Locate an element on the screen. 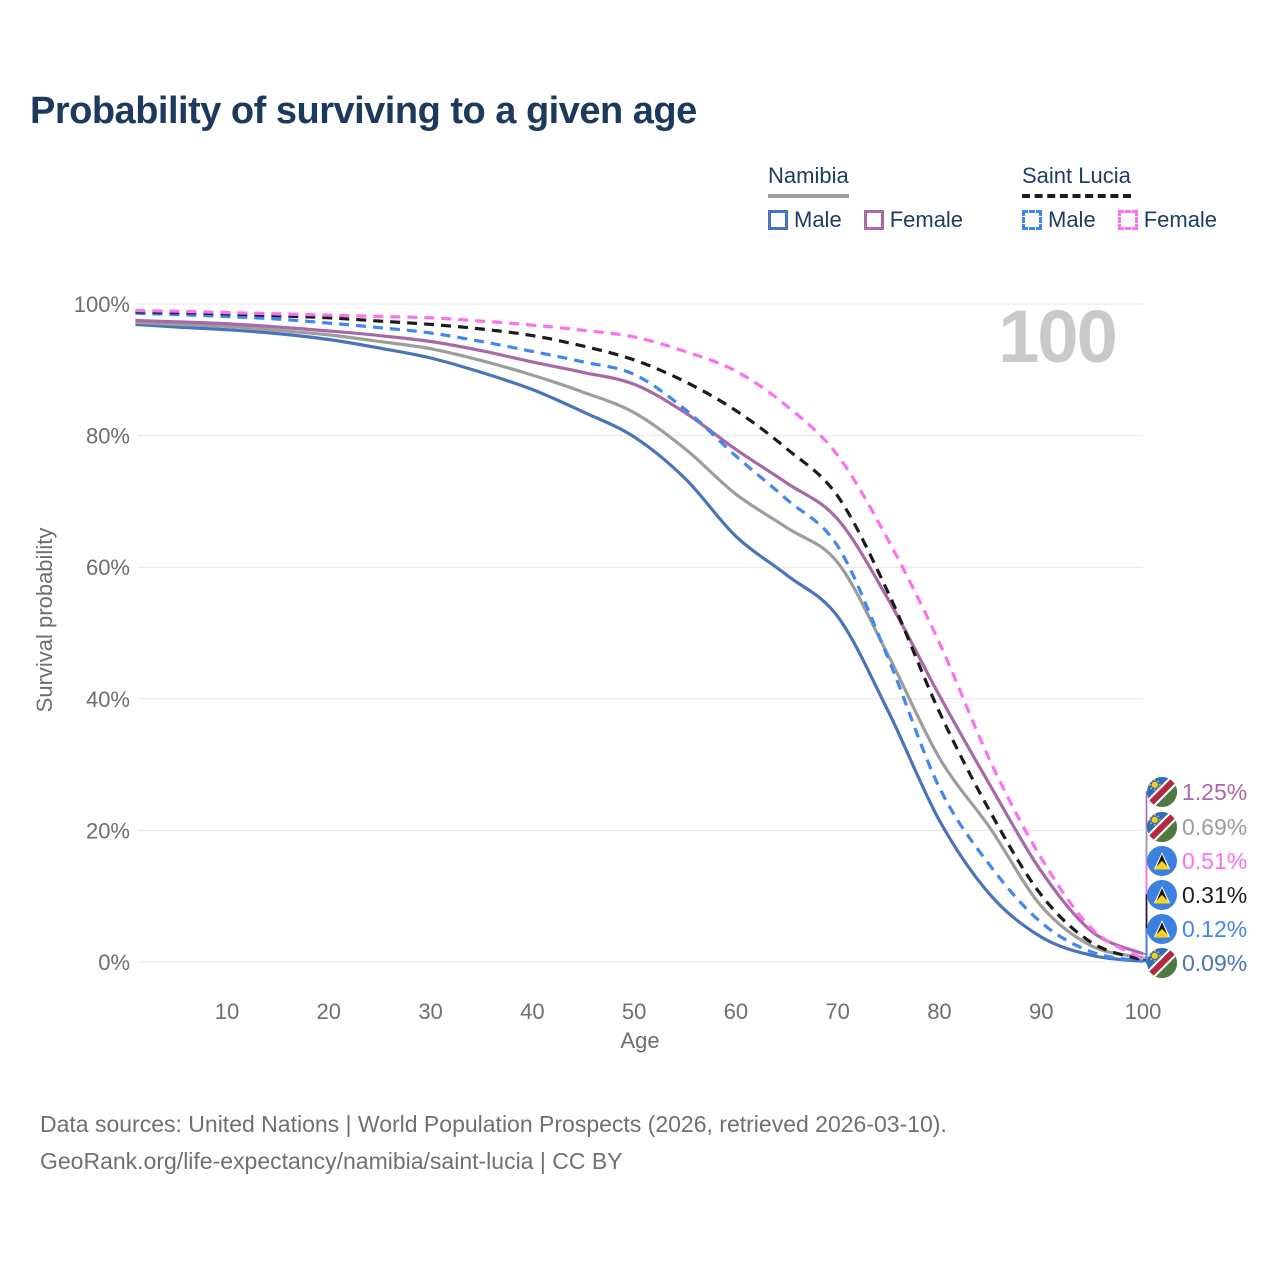 Image resolution: width=1280 pixels, height=1280 pixels. namibia-female-swatch-icon is located at coordinates (873, 220).